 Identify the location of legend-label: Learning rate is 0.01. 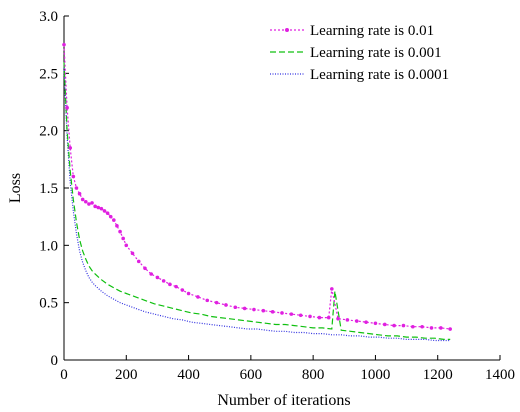
(372, 31).